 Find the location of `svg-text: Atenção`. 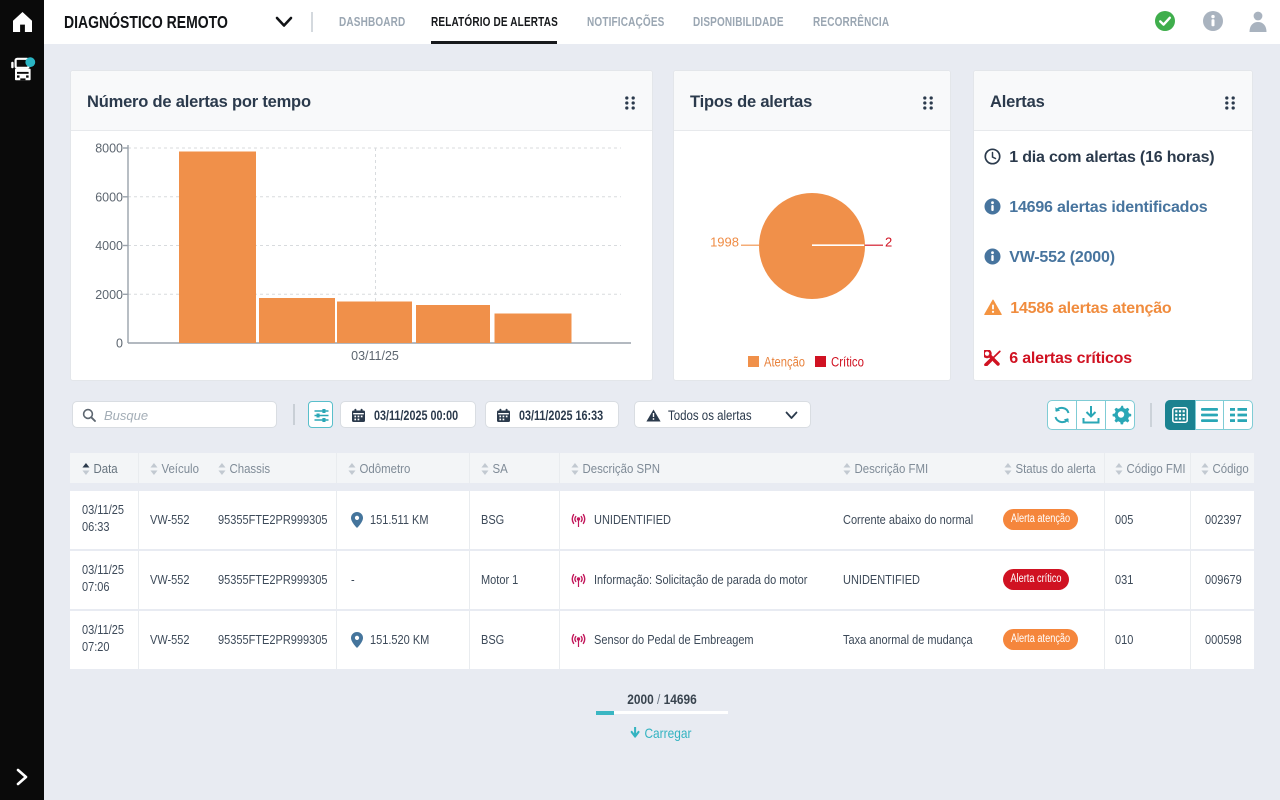

svg-text: Atenção is located at coordinates (784, 362).